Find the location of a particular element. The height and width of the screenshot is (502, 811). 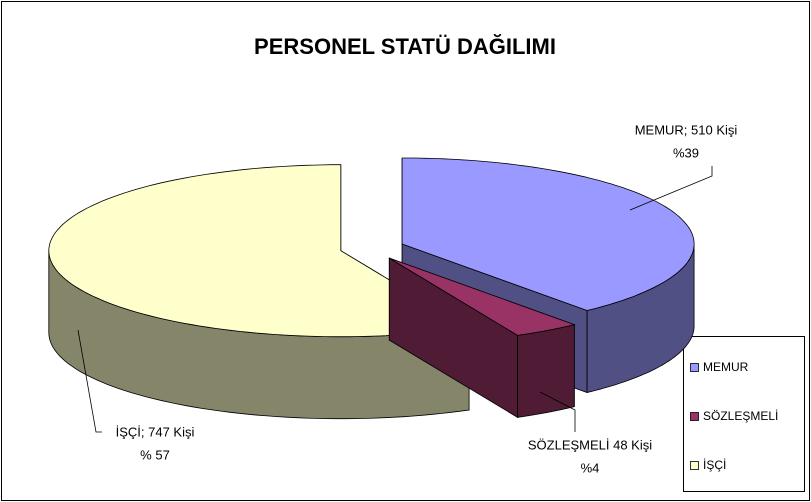

data-label: SÖZLEŞMELİ 48 Kişi is located at coordinates (590, 444).